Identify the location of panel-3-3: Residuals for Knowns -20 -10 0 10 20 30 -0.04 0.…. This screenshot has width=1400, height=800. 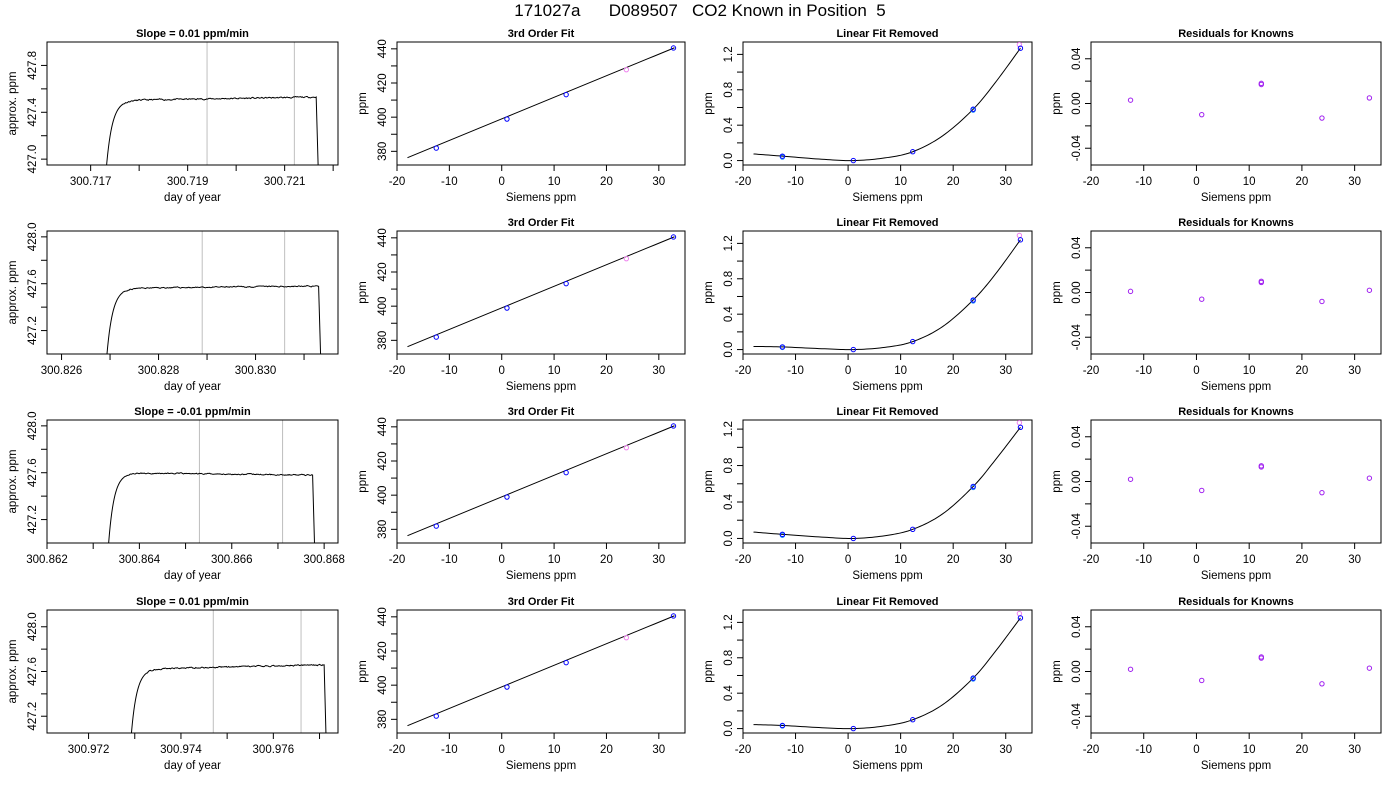
(1216, 684).